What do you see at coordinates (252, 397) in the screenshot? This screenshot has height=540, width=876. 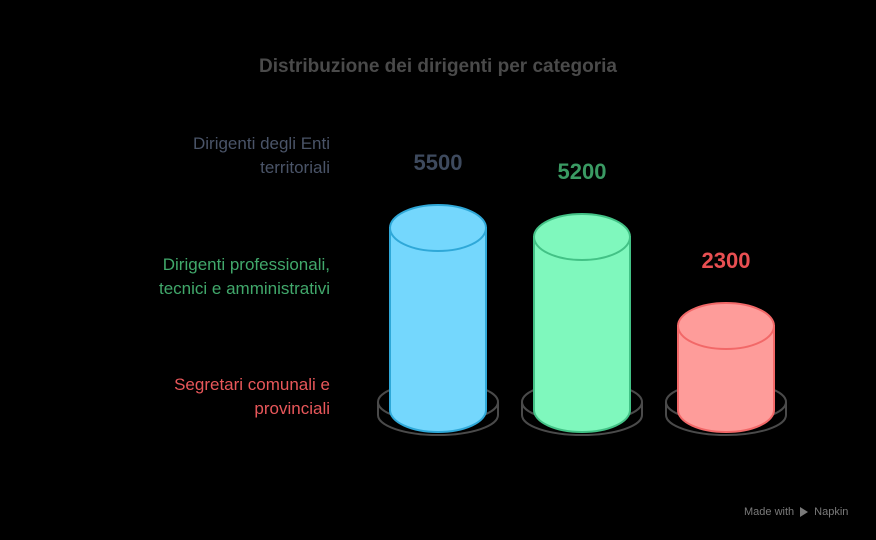 I see `legend-item-segretari: Segretari comunali e provinciali` at bounding box center [252, 397].